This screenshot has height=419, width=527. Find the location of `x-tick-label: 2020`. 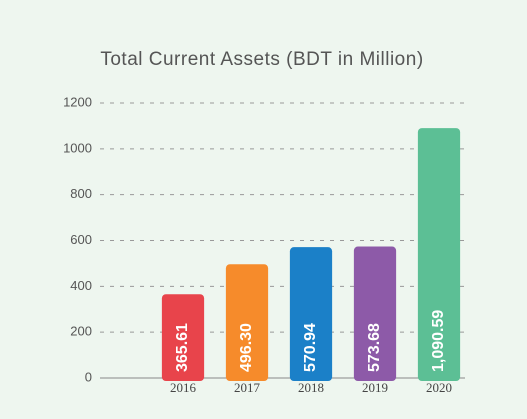

x-tick-label: 2020 is located at coordinates (439, 387).